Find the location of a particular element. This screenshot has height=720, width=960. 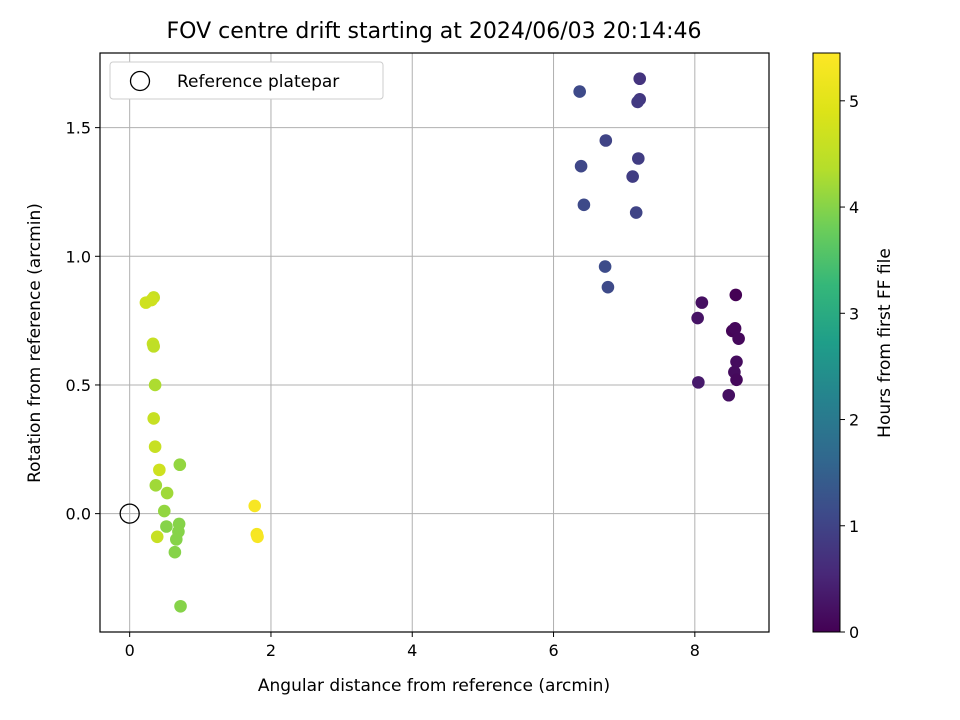

y-axis-ticks: 0.0 0.5 1.0 1.5 is located at coordinates (83, 321).